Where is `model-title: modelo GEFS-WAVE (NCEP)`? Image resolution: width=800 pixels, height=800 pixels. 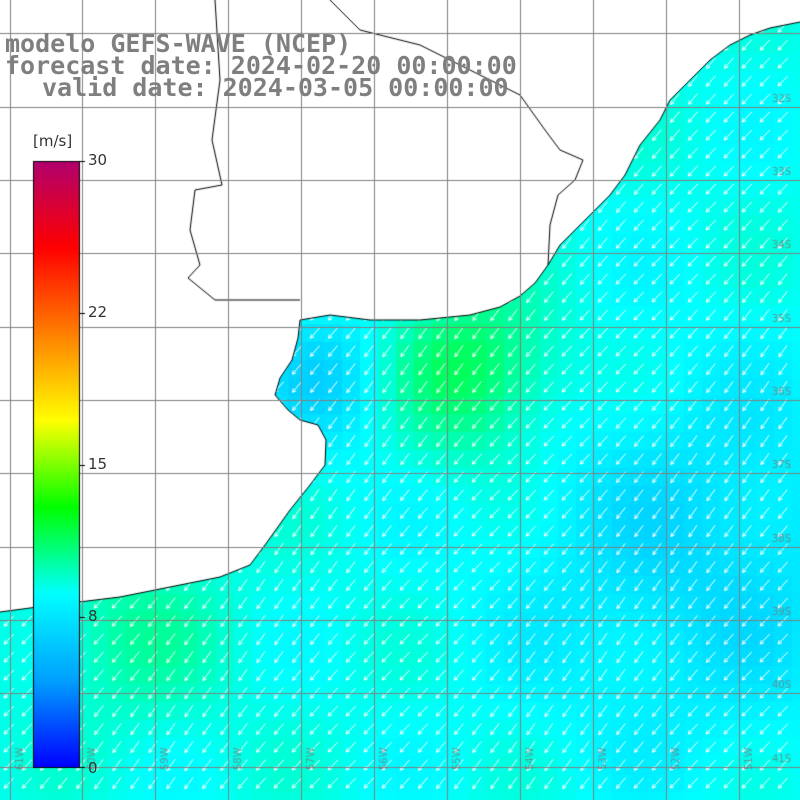
model-title: modelo GEFS-WAVE (NCEP) is located at coordinates (178, 43).